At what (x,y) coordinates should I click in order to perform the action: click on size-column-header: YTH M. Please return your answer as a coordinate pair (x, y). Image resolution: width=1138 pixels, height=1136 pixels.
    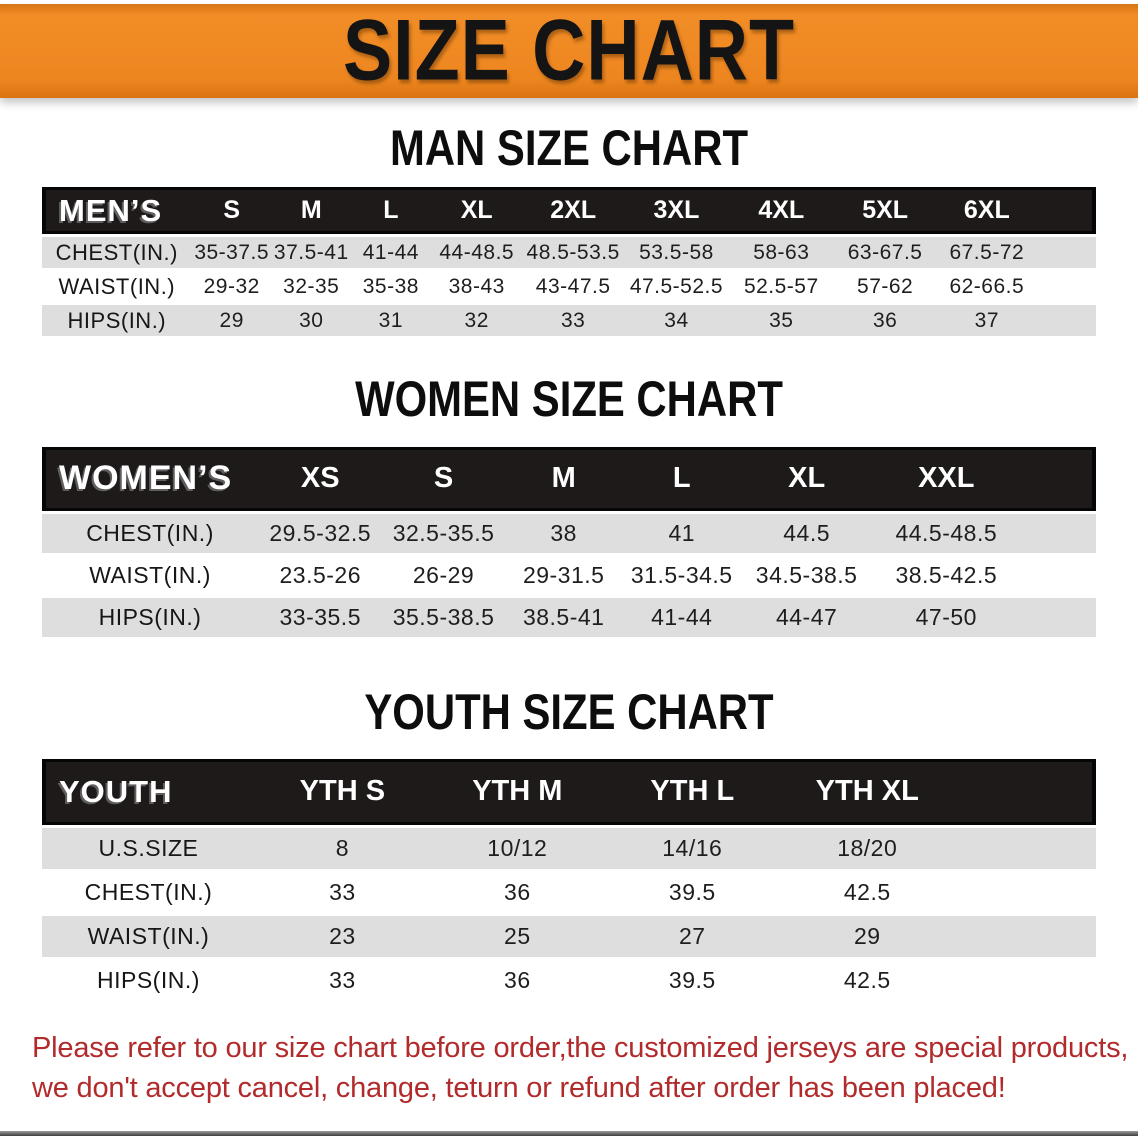
    Looking at the image, I should click on (517, 791).